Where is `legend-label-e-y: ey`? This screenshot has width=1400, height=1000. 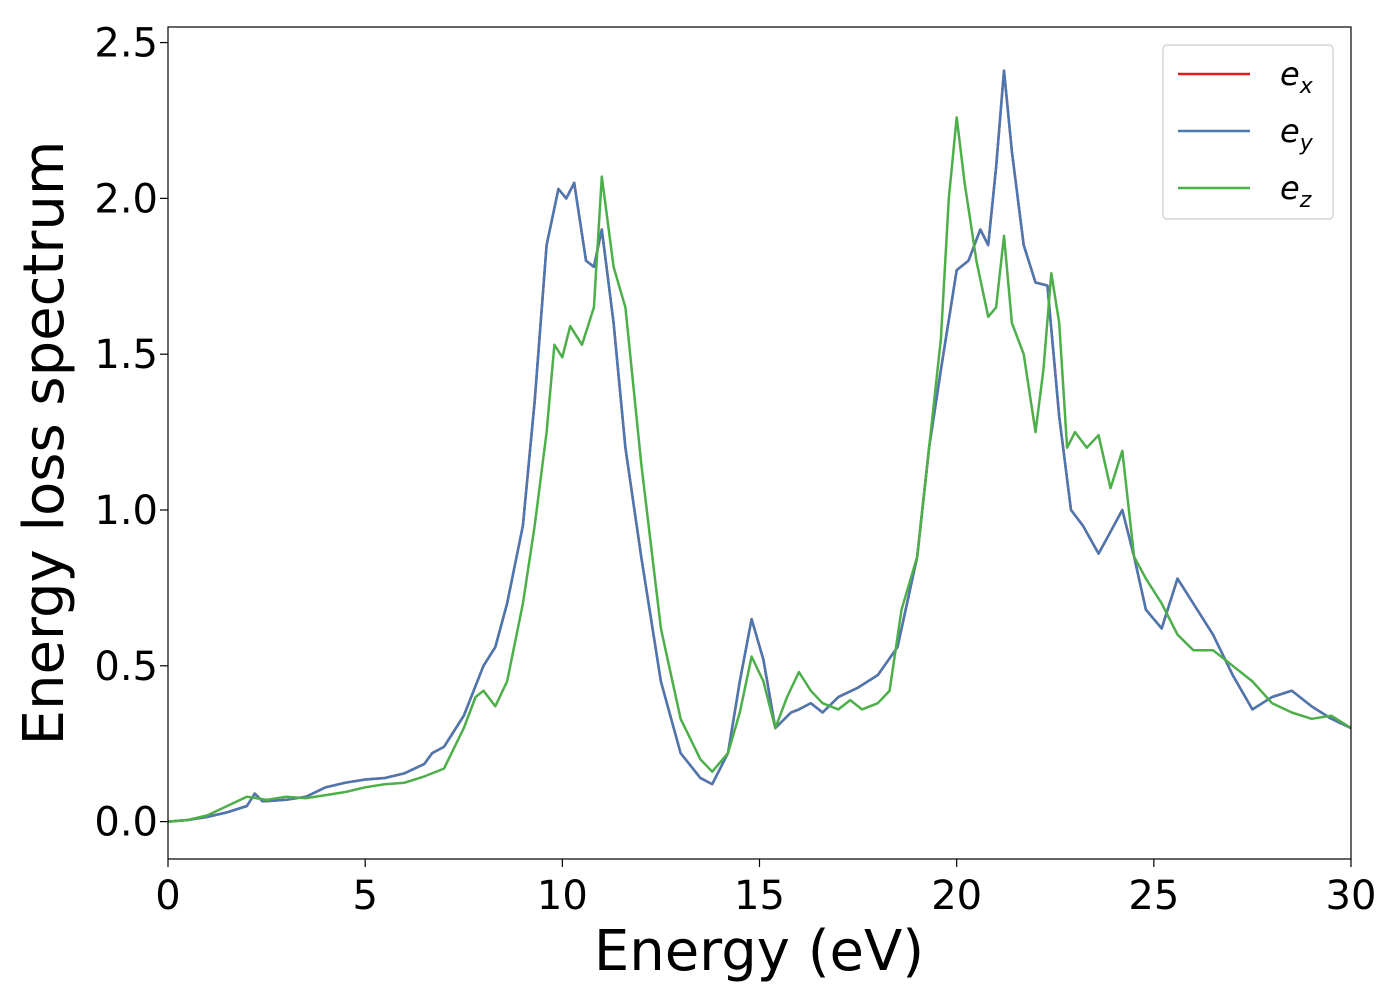
legend-label-e-y: ey is located at coordinates (1297, 134).